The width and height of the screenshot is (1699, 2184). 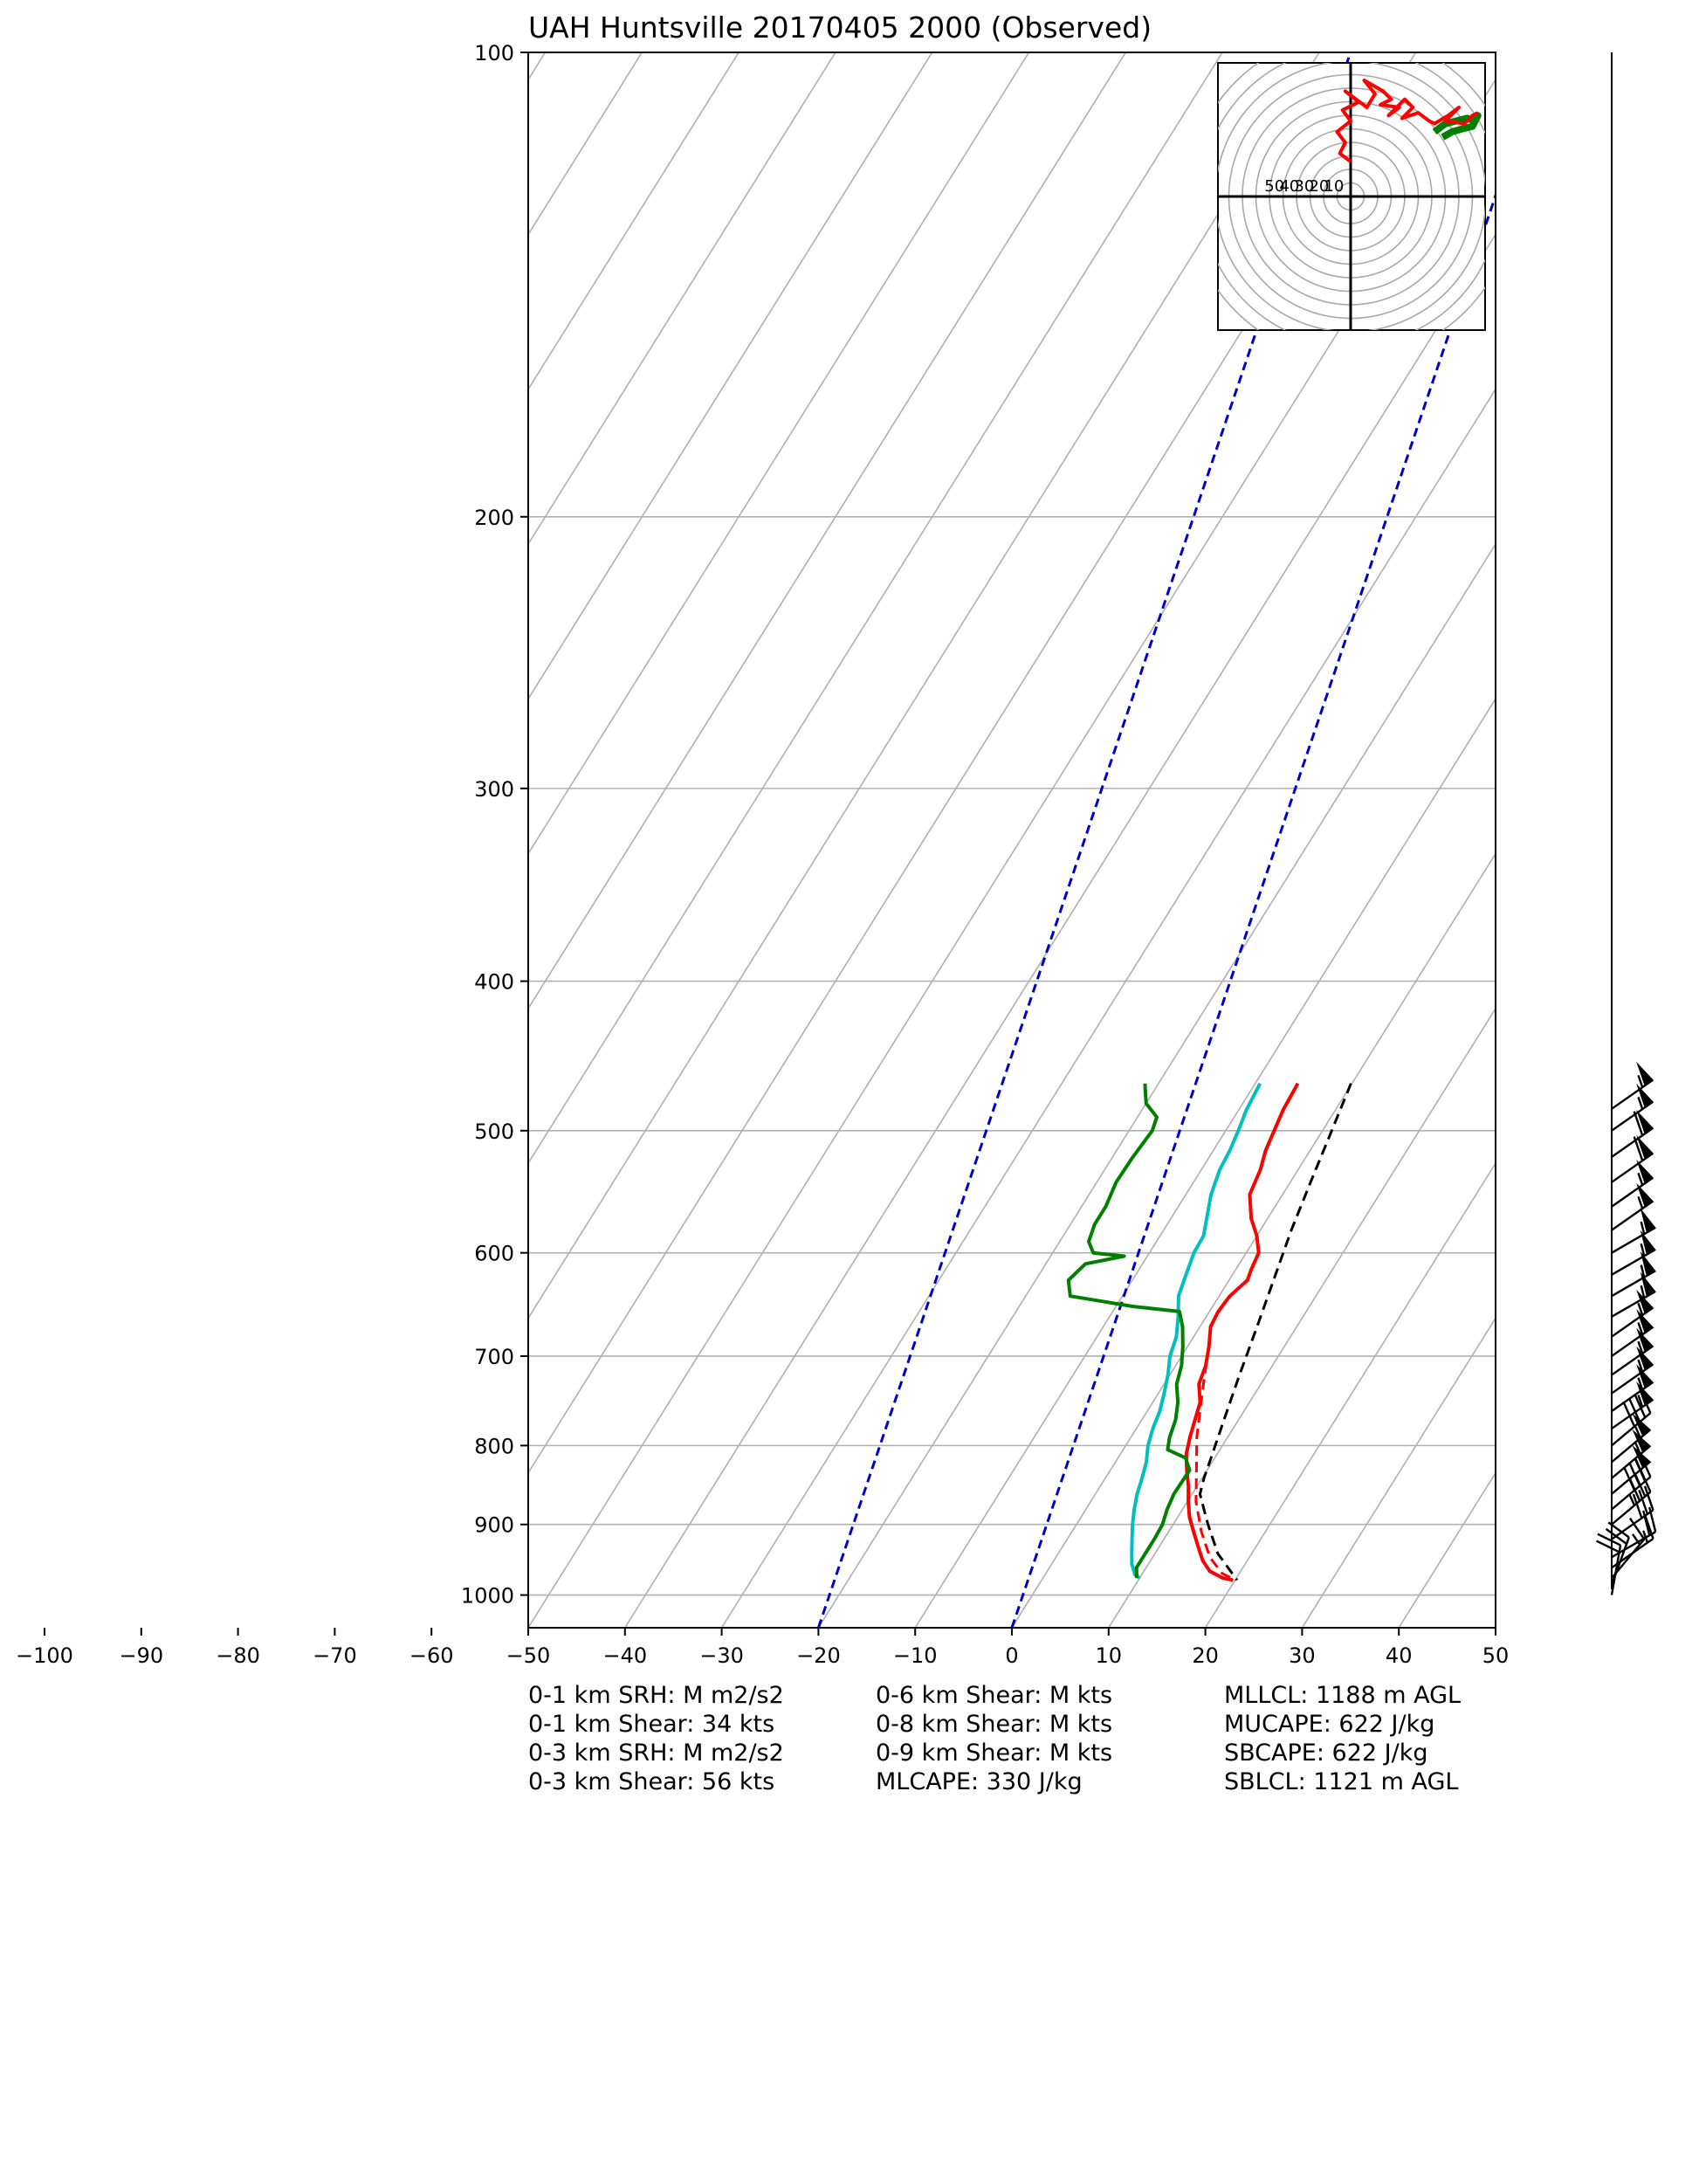 What do you see at coordinates (1626, 823) in the screenshot?
I see `wind-barbs` at bounding box center [1626, 823].